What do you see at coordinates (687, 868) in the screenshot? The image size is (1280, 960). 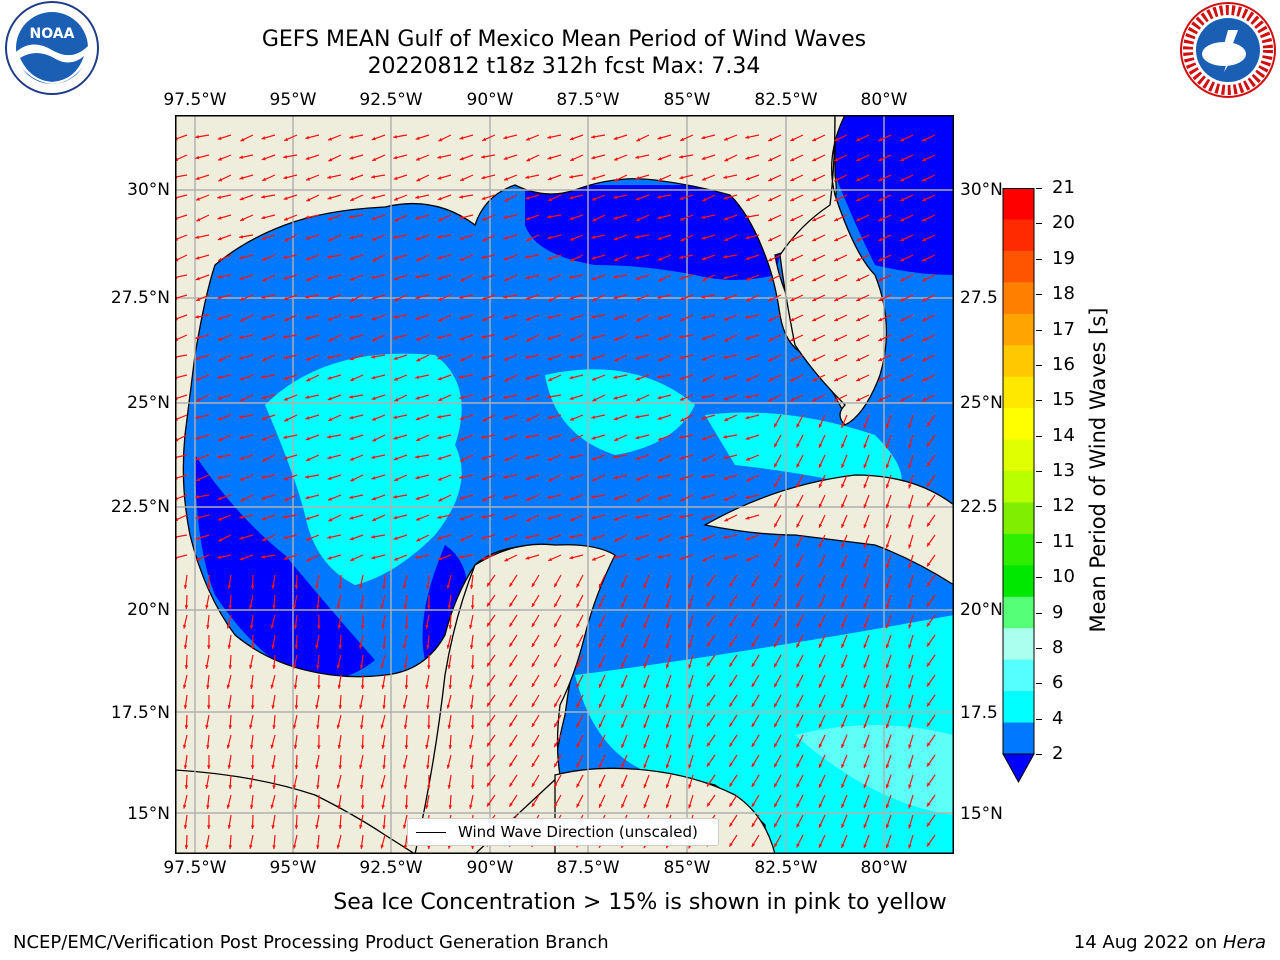 I see `lon-tick-bottom: 85°W` at bounding box center [687, 868].